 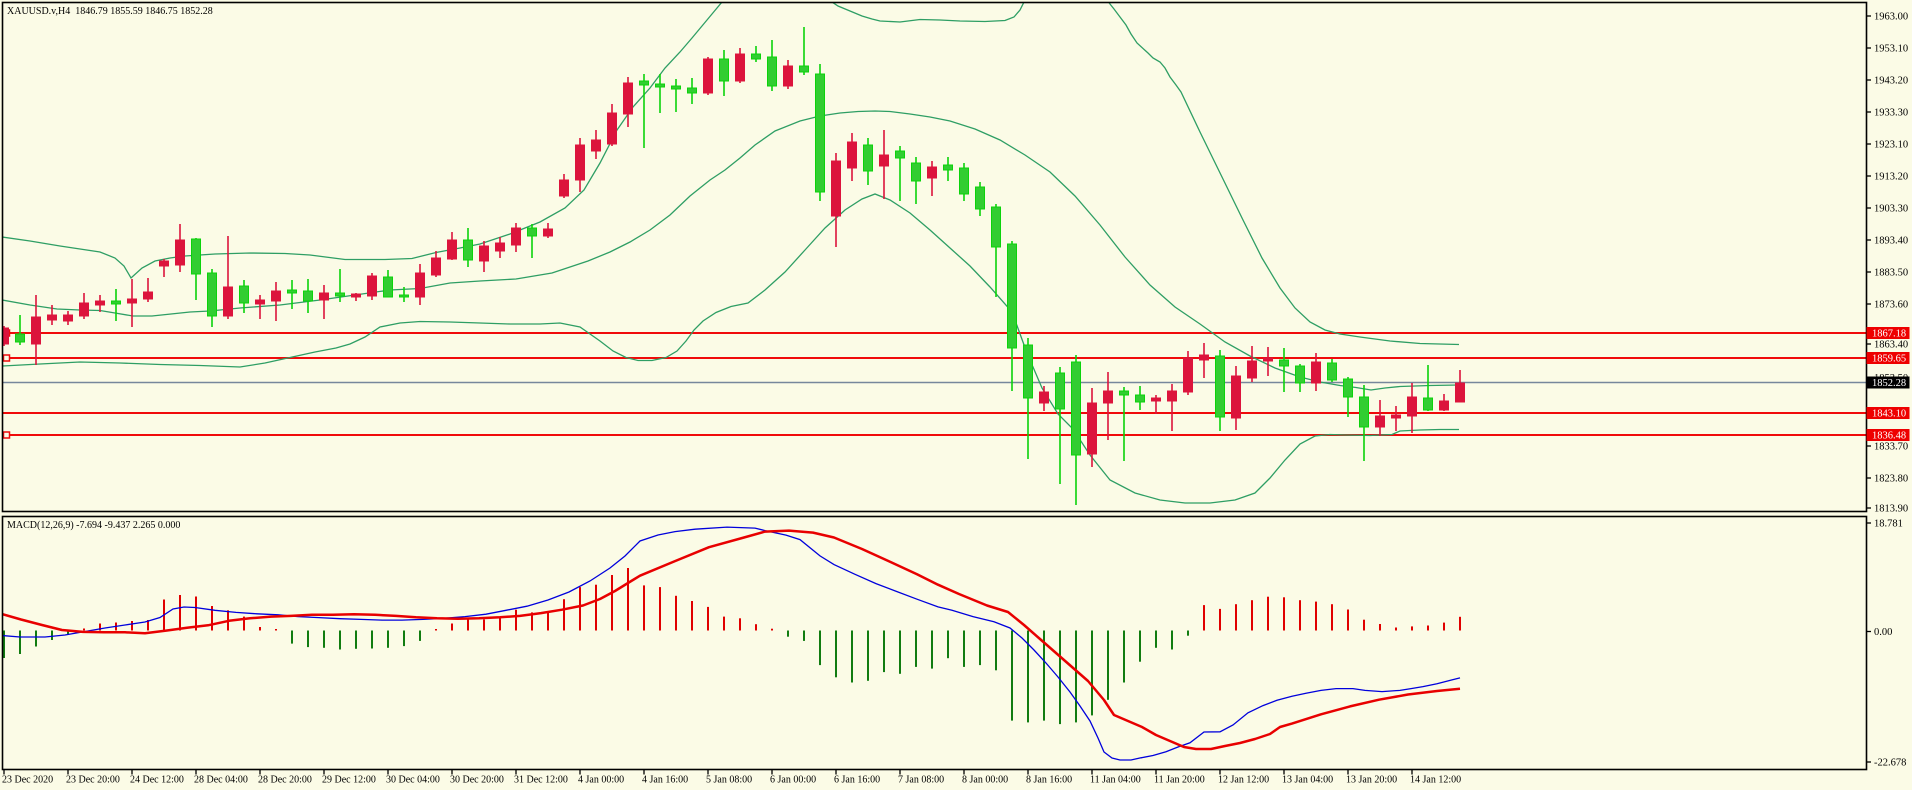 I want to click on svg-text: 5 Jan 08:00, so click(x=729, y=780).